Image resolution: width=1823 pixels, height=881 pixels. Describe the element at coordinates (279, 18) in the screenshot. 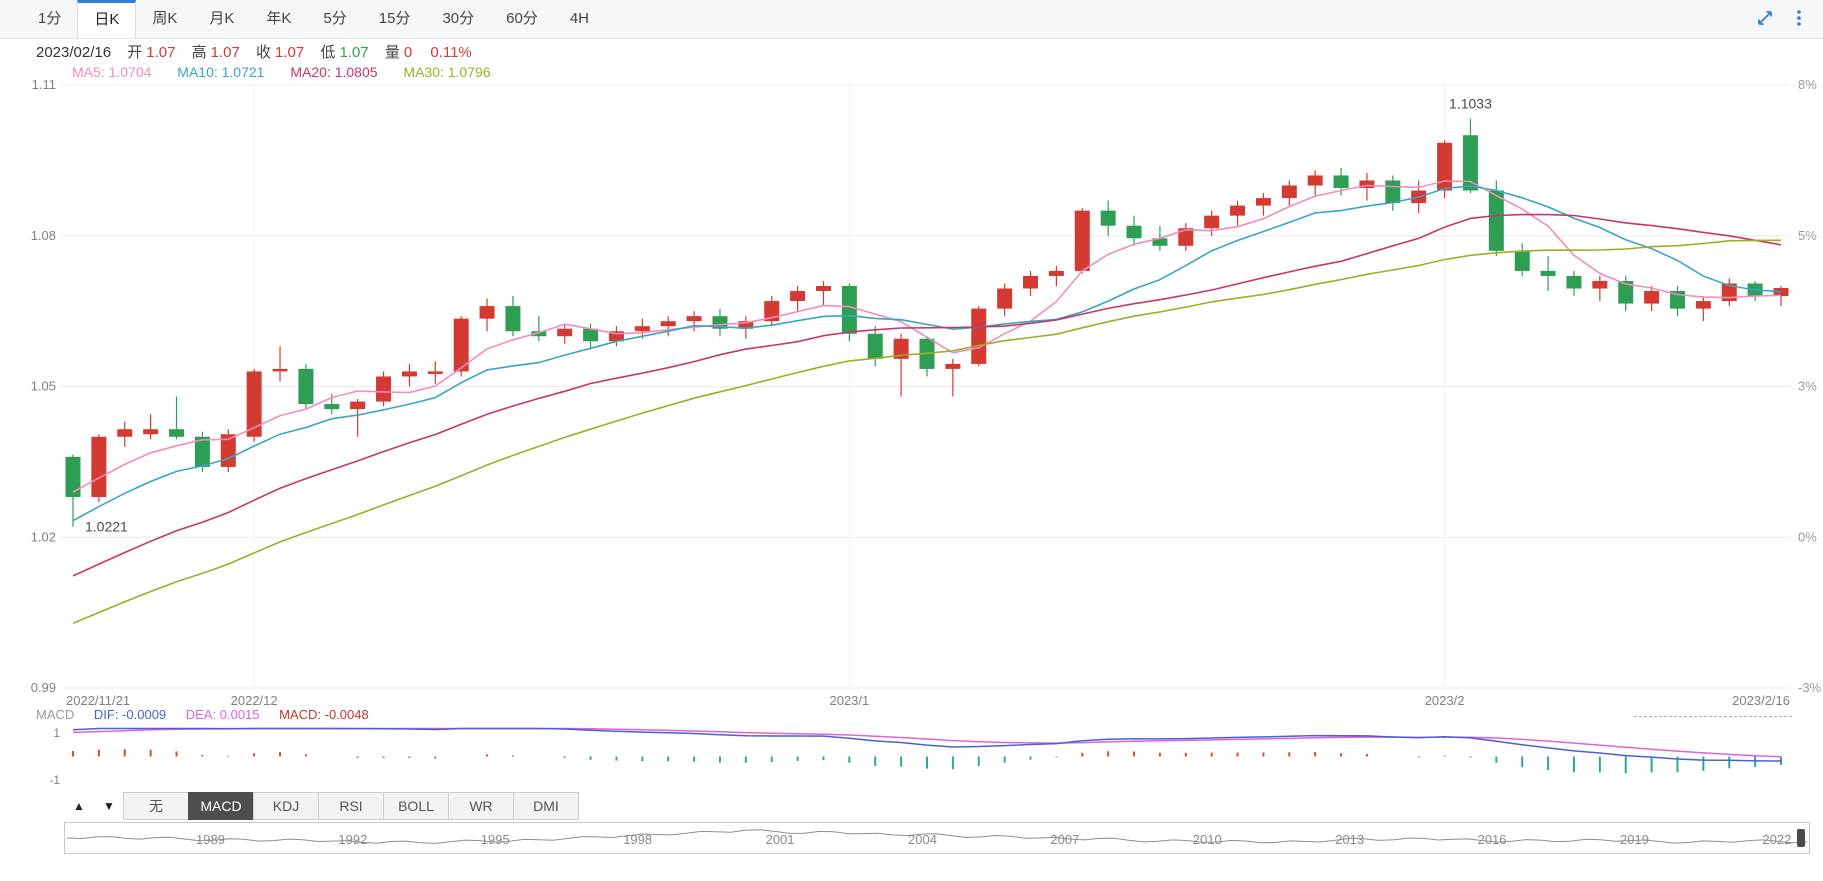

I see `tab-yearly-k: 年K` at that location.